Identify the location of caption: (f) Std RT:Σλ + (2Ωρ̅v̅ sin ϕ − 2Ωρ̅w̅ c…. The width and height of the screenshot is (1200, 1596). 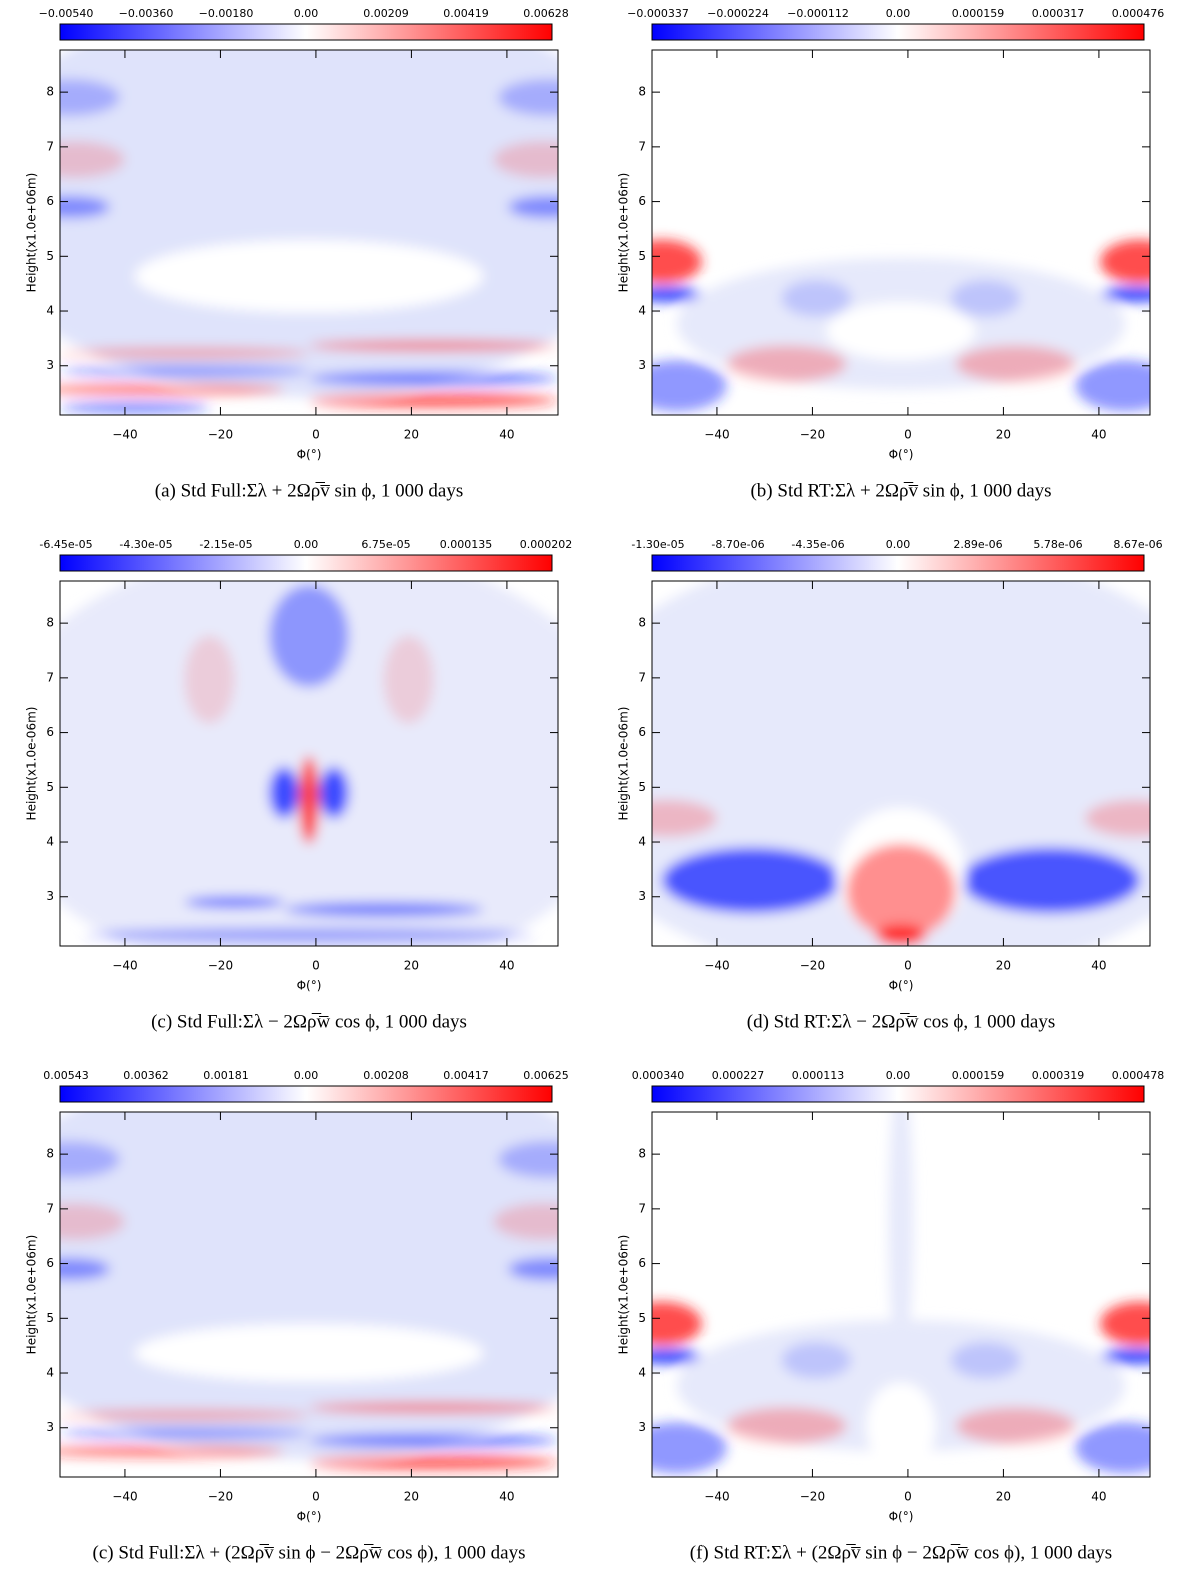
(901, 1552).